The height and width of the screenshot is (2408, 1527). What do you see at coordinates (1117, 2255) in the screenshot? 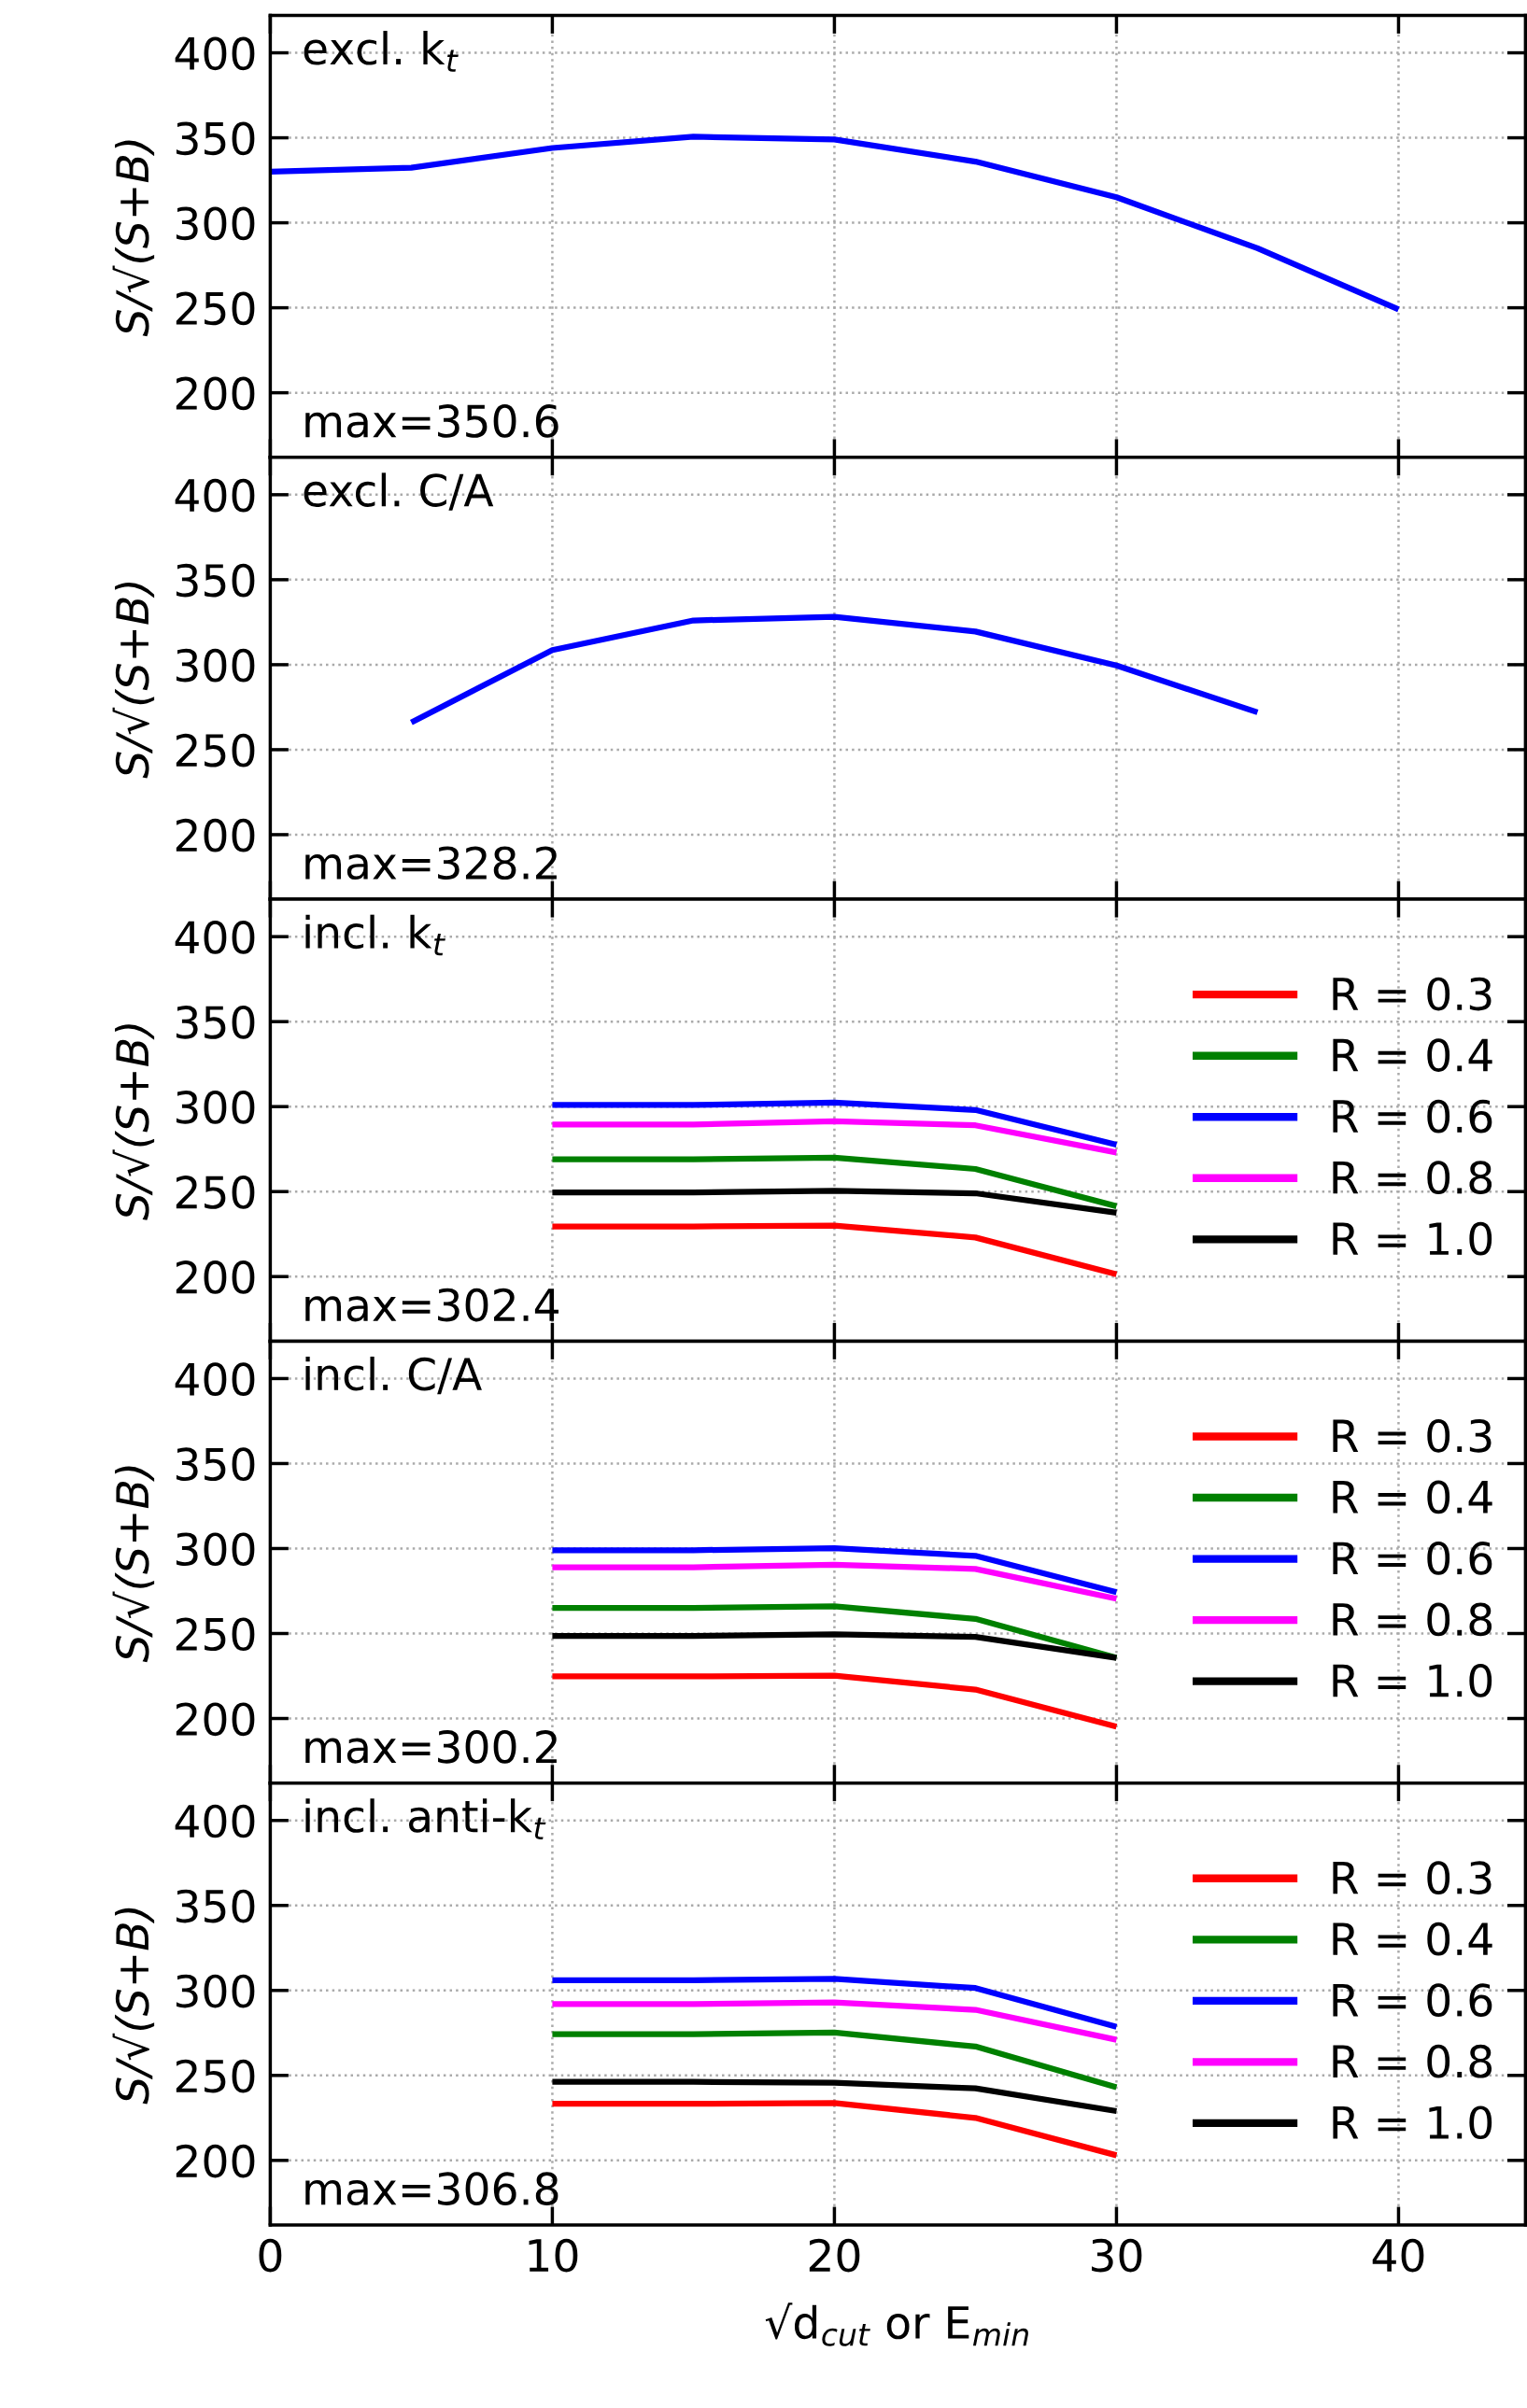
I see `x-tick-label: 30` at bounding box center [1117, 2255].